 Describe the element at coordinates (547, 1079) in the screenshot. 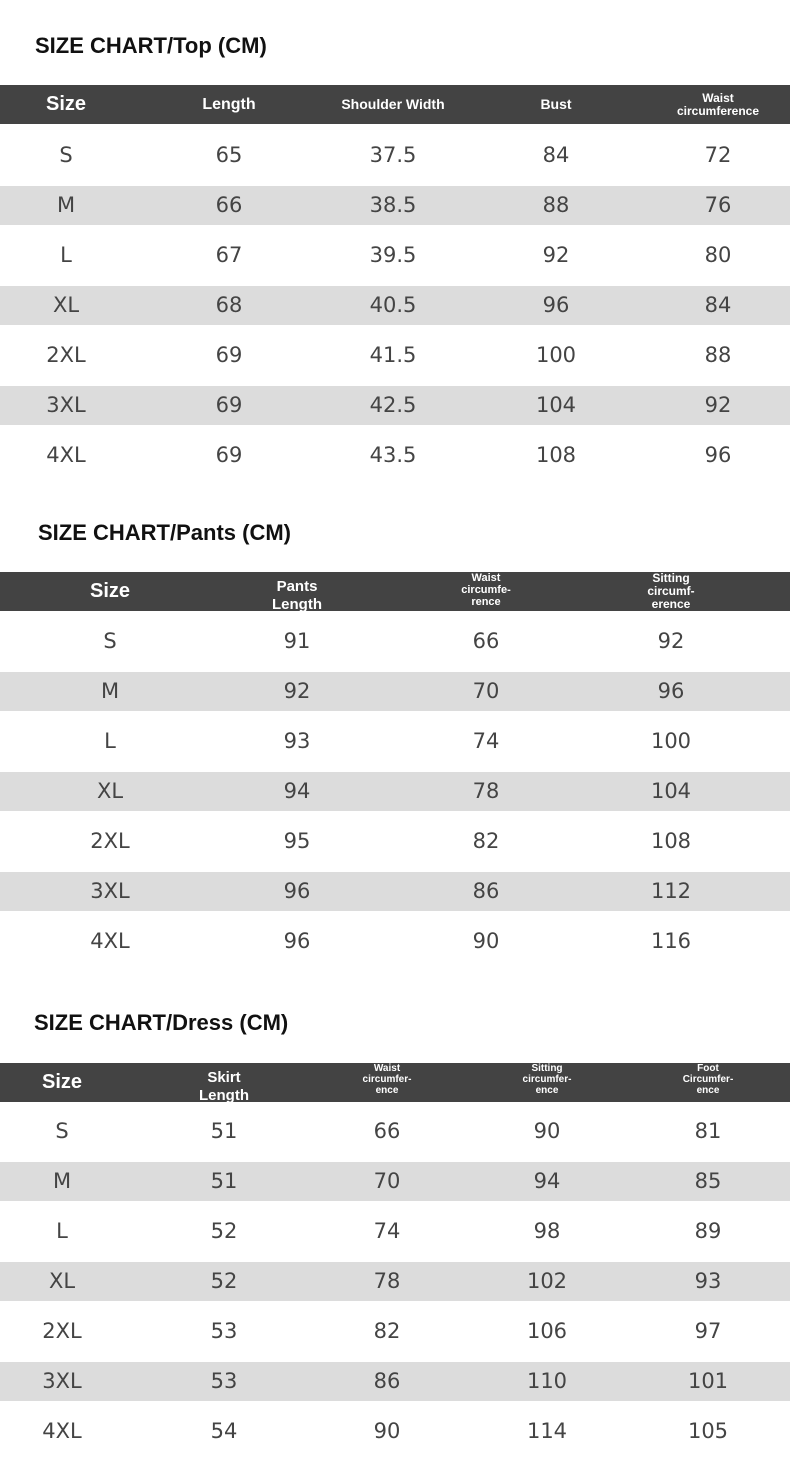

I see `column-header: Sitting circumfer- ence` at that location.